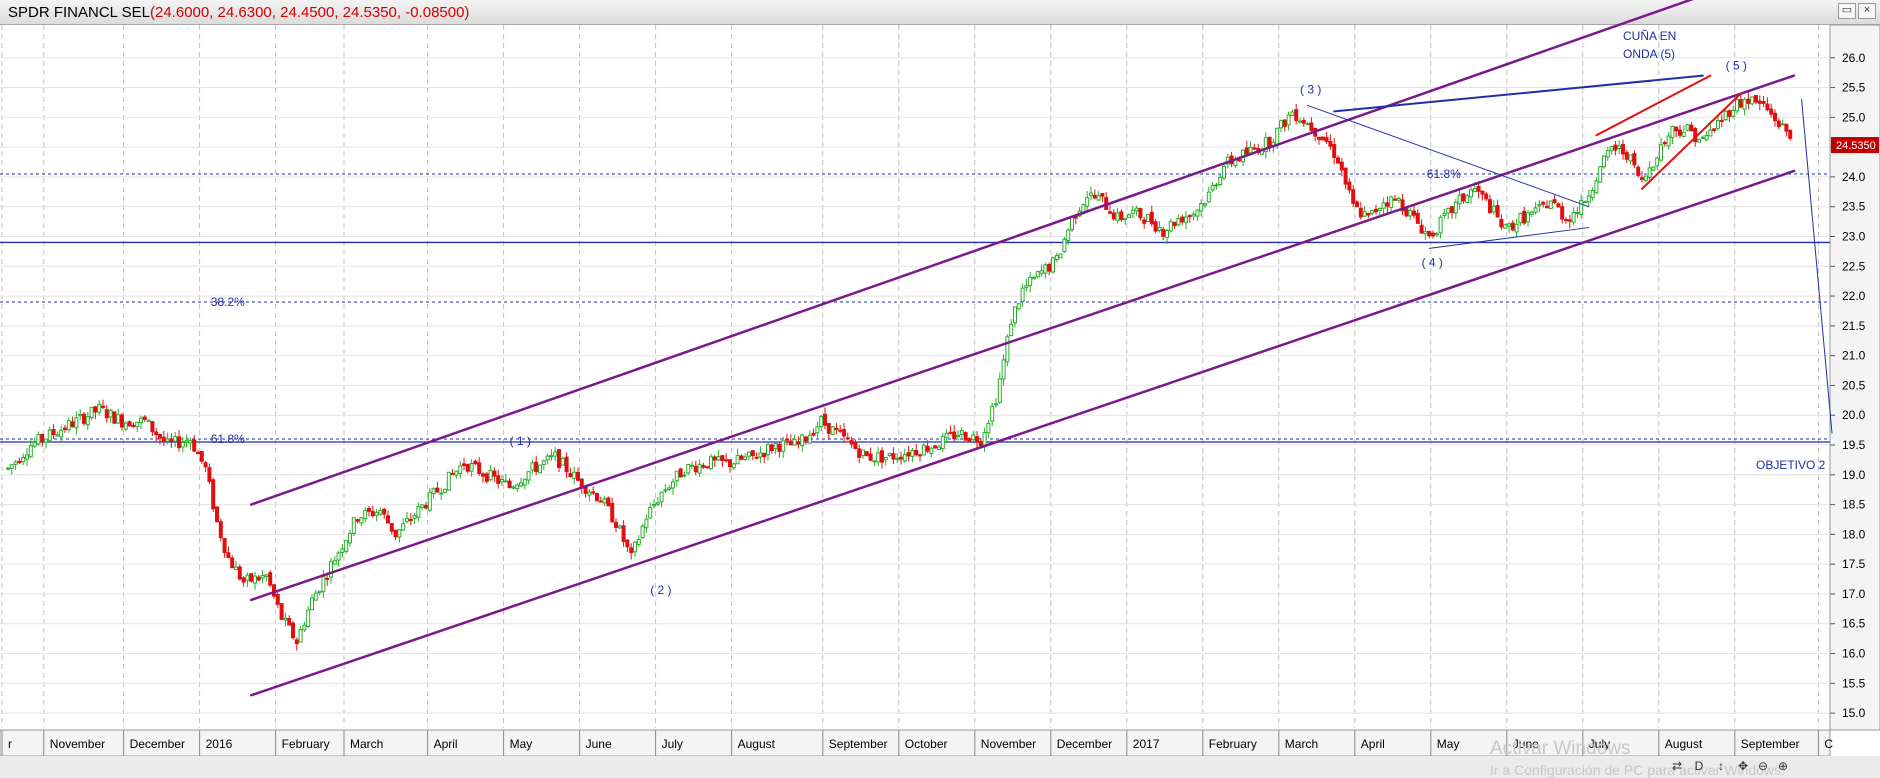  I want to click on close-button: ×, so click(1867, 11).